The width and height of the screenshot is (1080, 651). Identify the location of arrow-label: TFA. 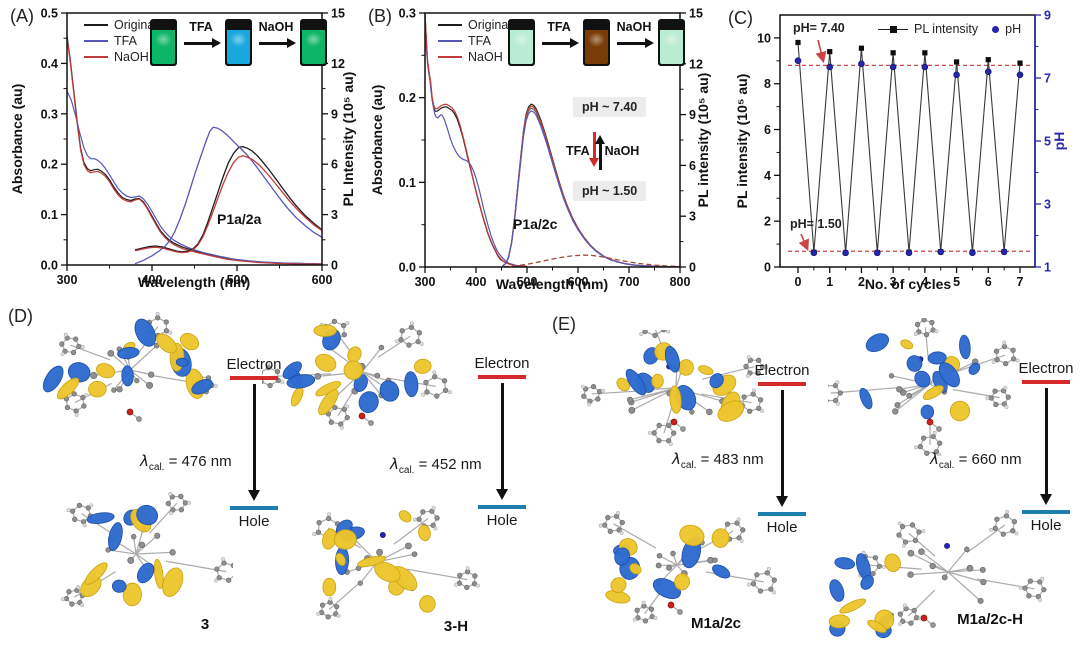
(559, 27).